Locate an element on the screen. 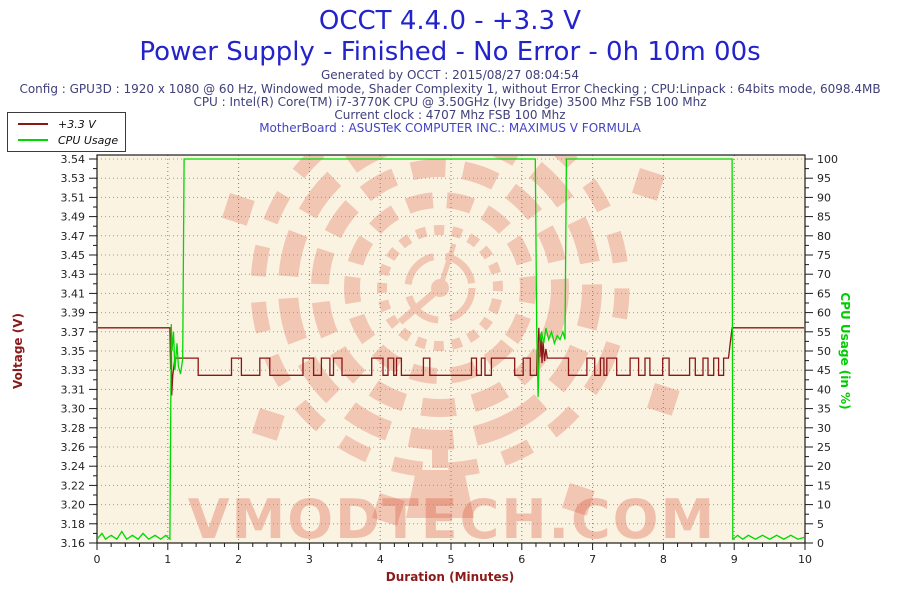  y-right-axis-title: CPU Usage (in %) is located at coordinates (845, 351).